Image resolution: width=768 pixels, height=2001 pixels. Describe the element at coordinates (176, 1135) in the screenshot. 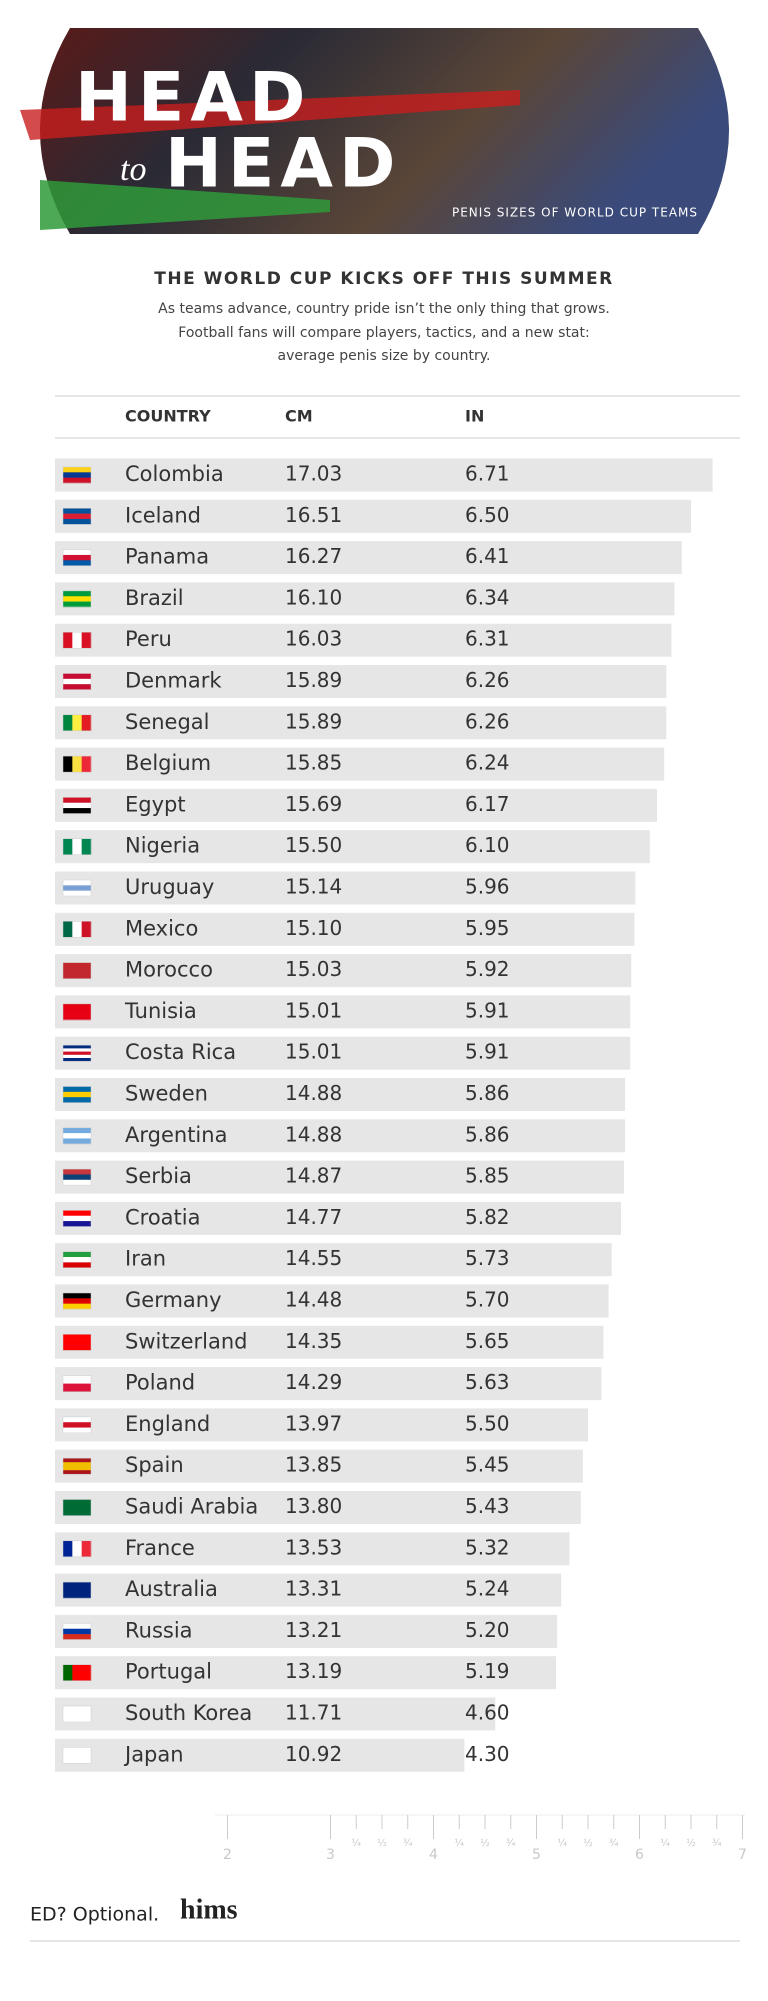

I see `country-label: Argentina` at that location.